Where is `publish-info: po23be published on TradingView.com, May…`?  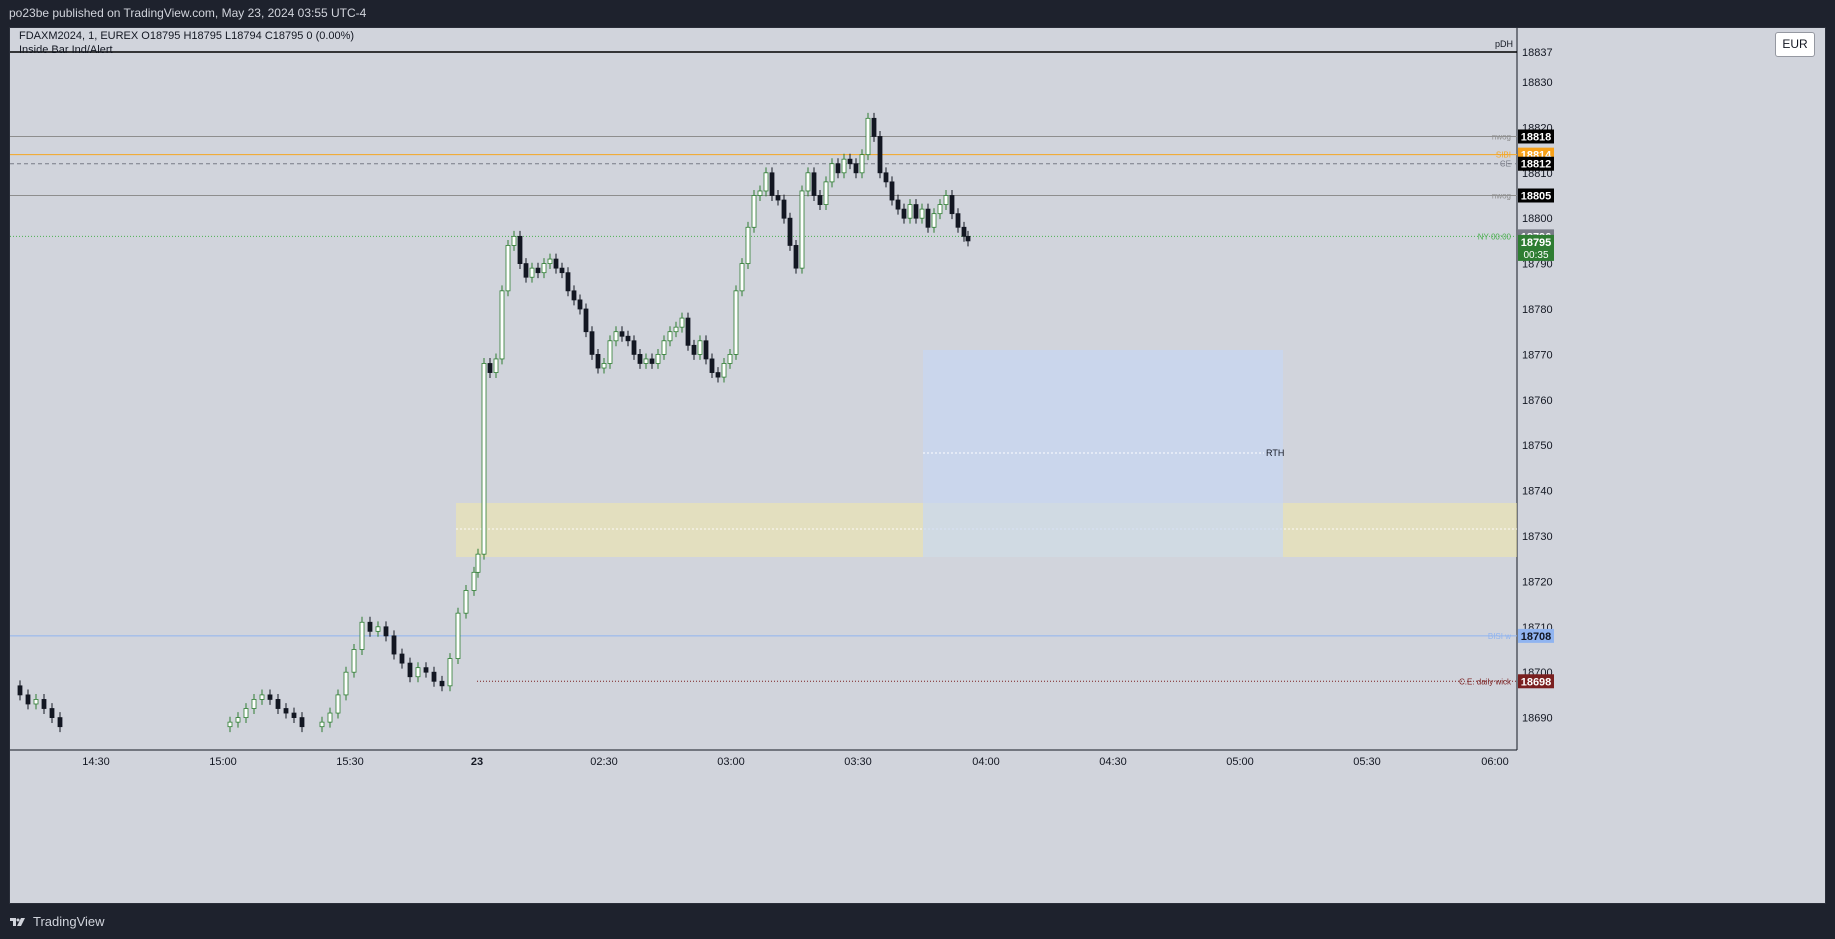
publish-info: po23be published on TradingView.com, May… is located at coordinates (917, 13).